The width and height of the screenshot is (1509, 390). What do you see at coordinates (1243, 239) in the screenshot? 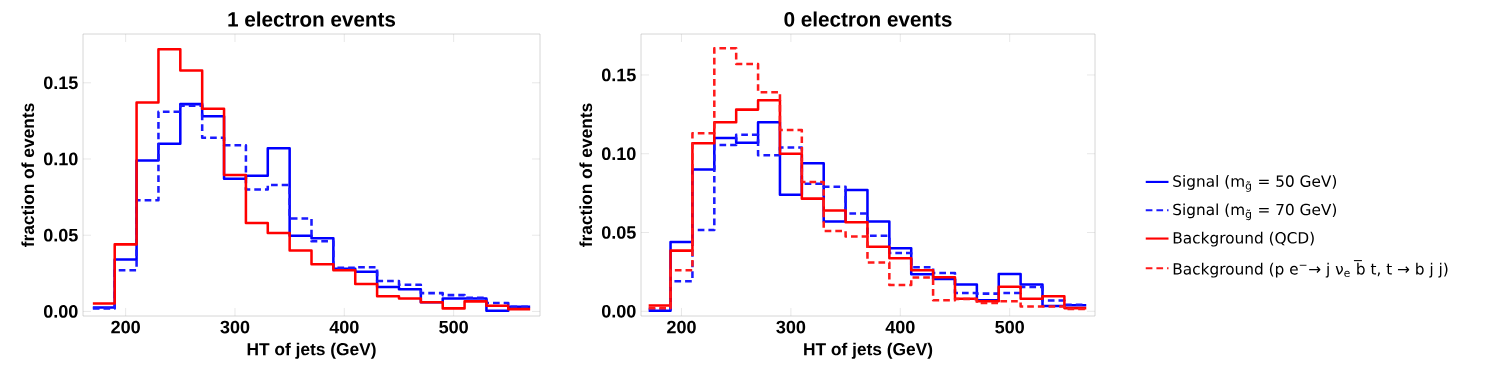
I see `legend-label: Background (QCD)` at bounding box center [1243, 239].